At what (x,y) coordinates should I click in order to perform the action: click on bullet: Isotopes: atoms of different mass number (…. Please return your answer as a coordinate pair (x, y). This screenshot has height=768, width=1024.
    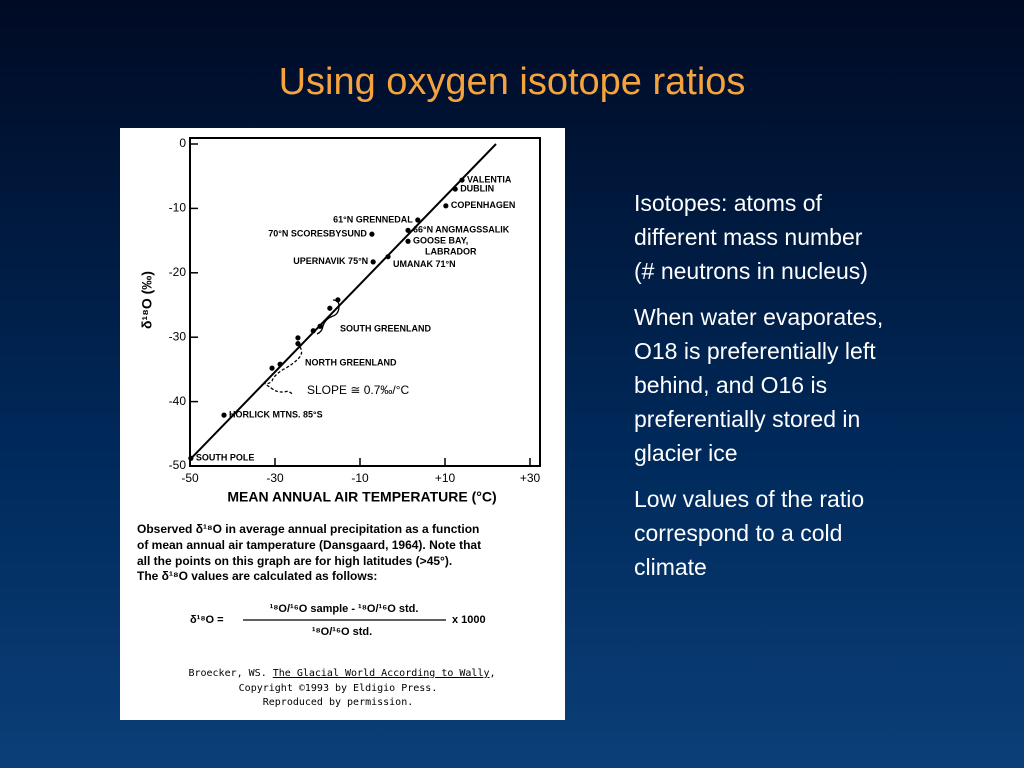
    Looking at the image, I should click on (824, 237).